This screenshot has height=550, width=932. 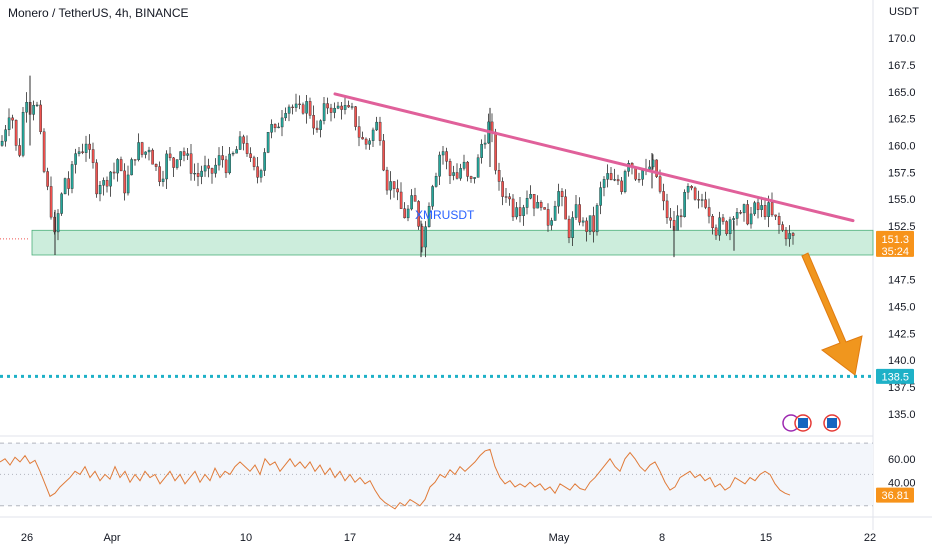 What do you see at coordinates (395, 479) in the screenshot?
I see `rsi-line` at bounding box center [395, 479].